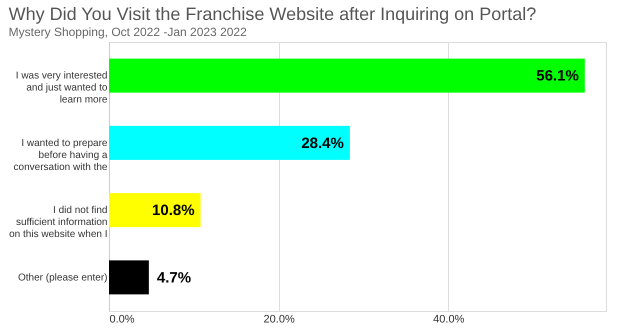  I want to click on chart-subtitle: Mystery Shopping, Oct 2022 -Jan 2023 2022, so click(128, 32).